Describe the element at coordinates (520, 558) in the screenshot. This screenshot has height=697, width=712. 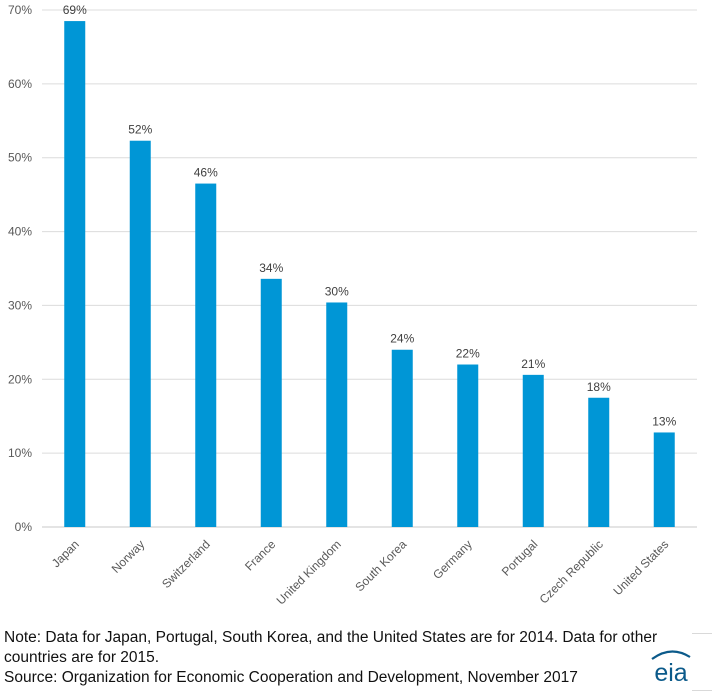
I see `x-tick-label: Portugal` at that location.